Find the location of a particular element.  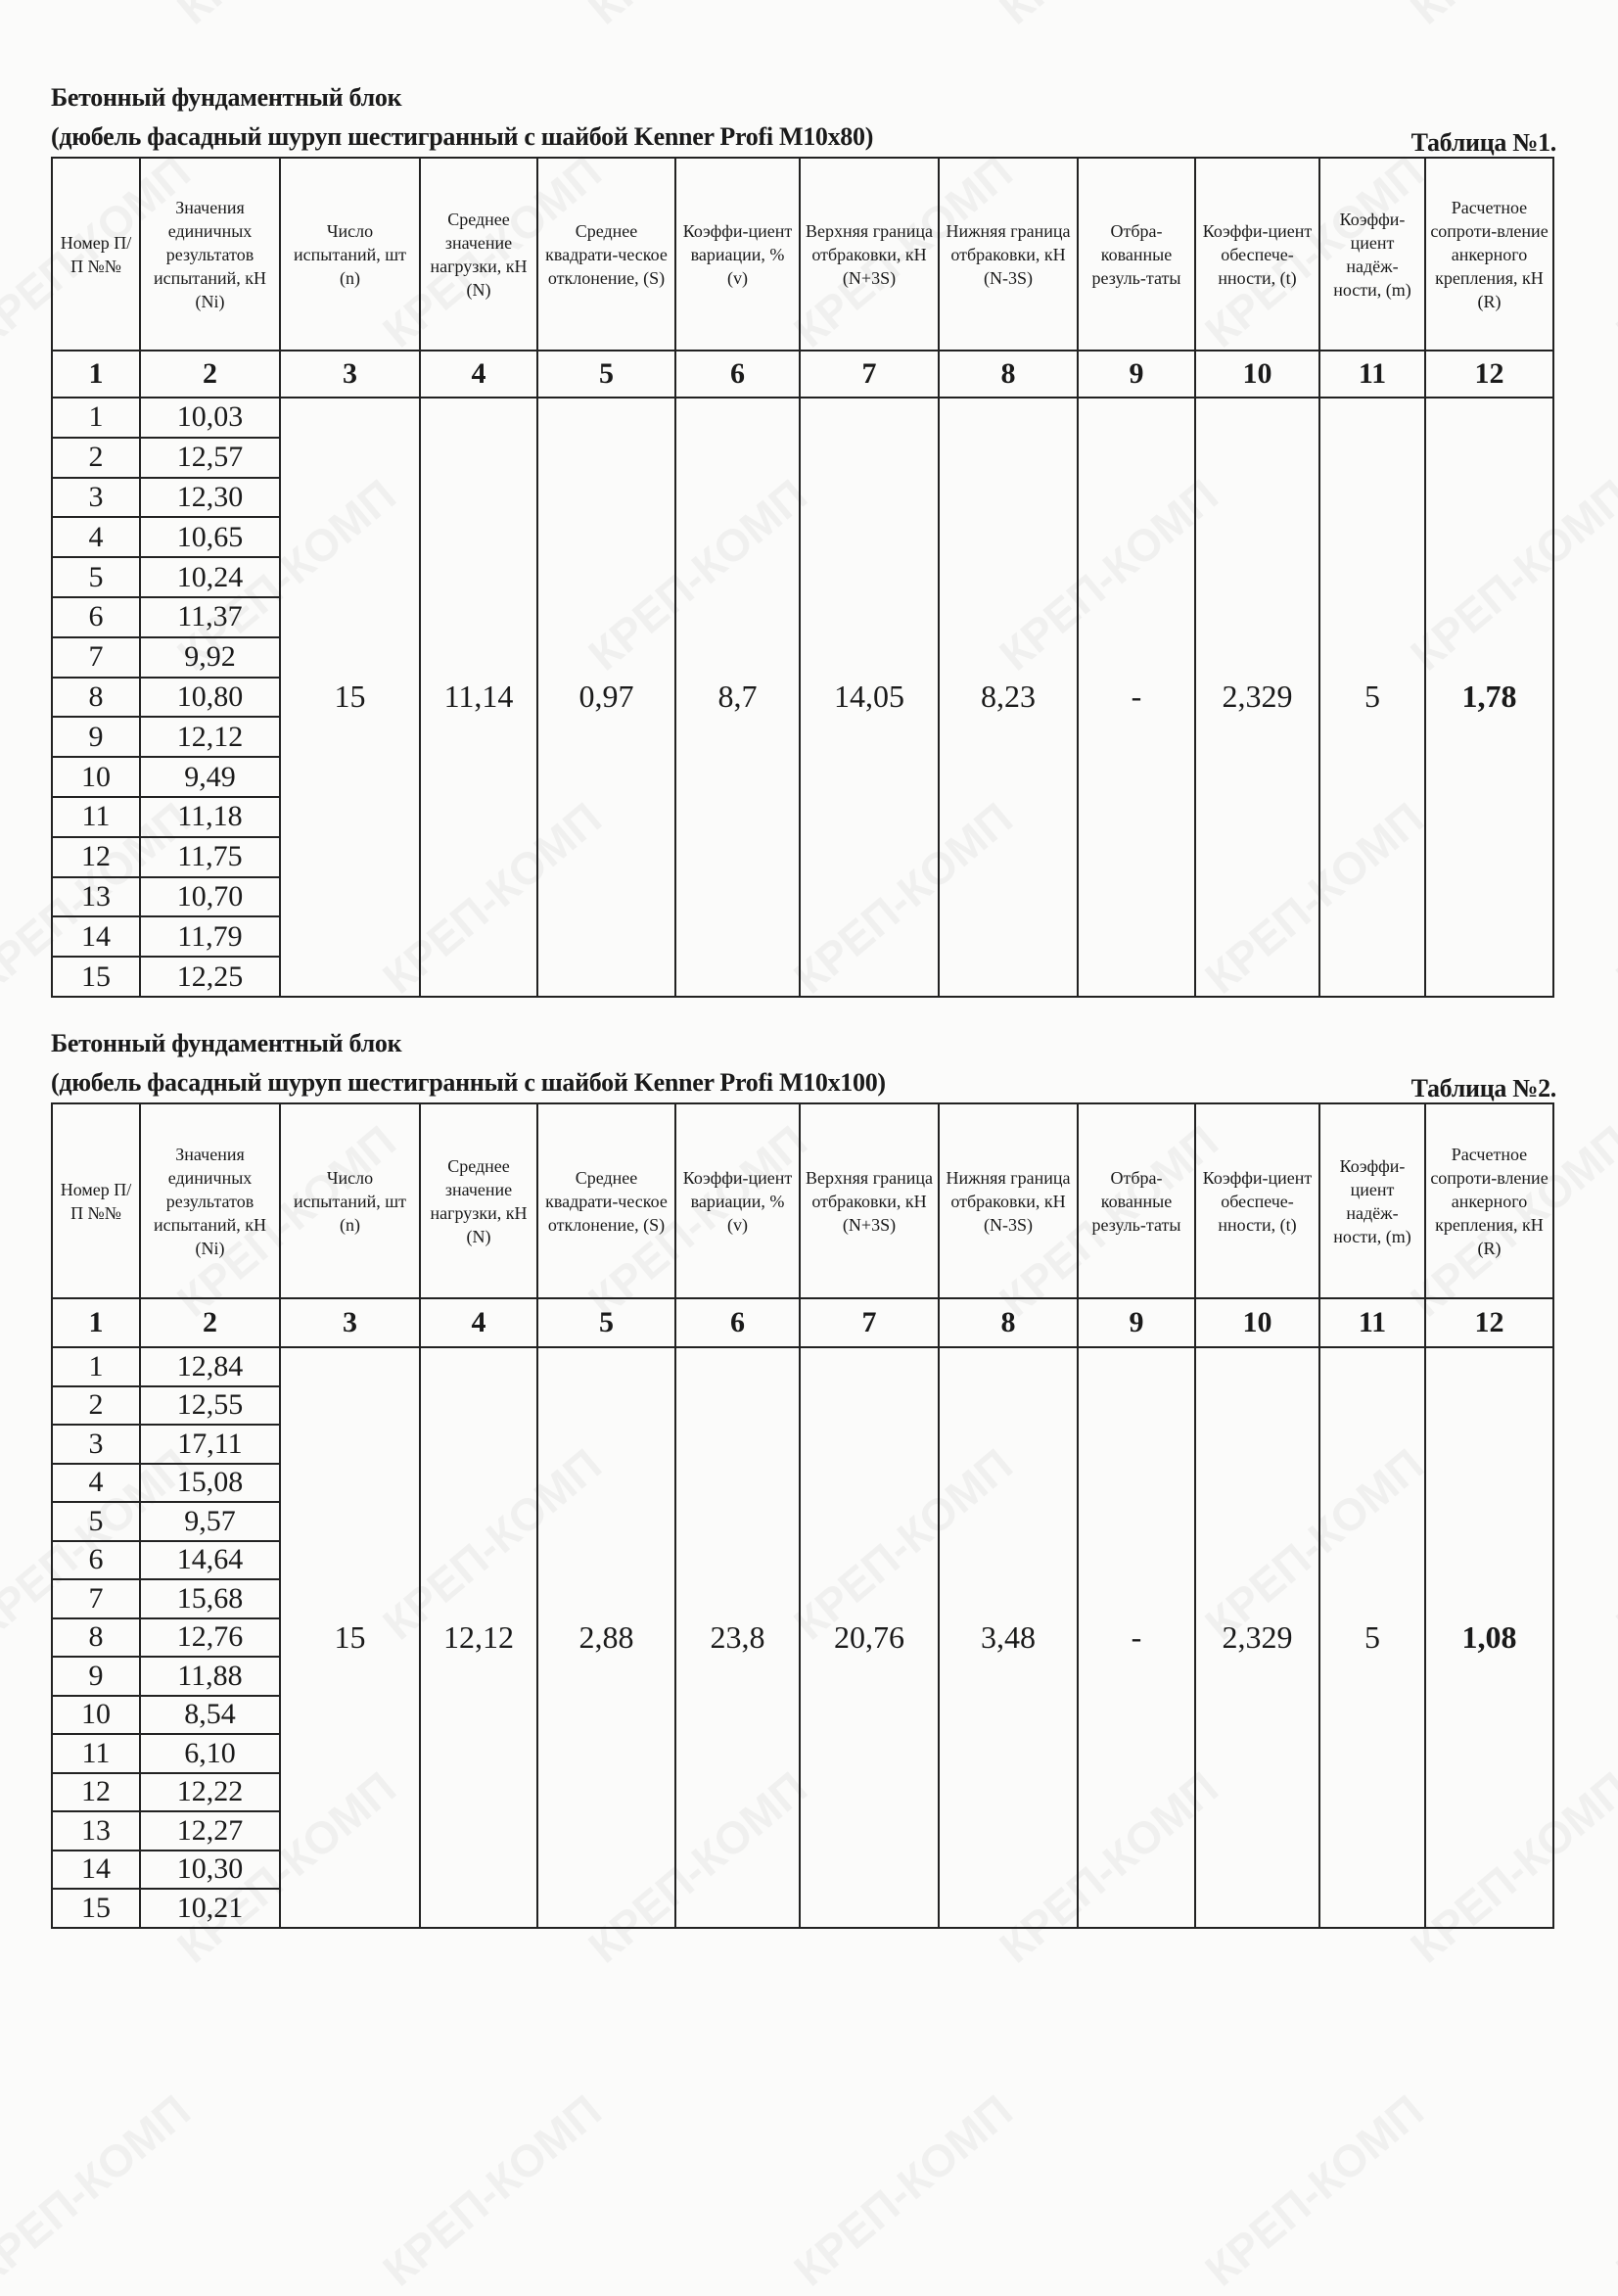

table-row: 2 12,57 is located at coordinates (802, 457).